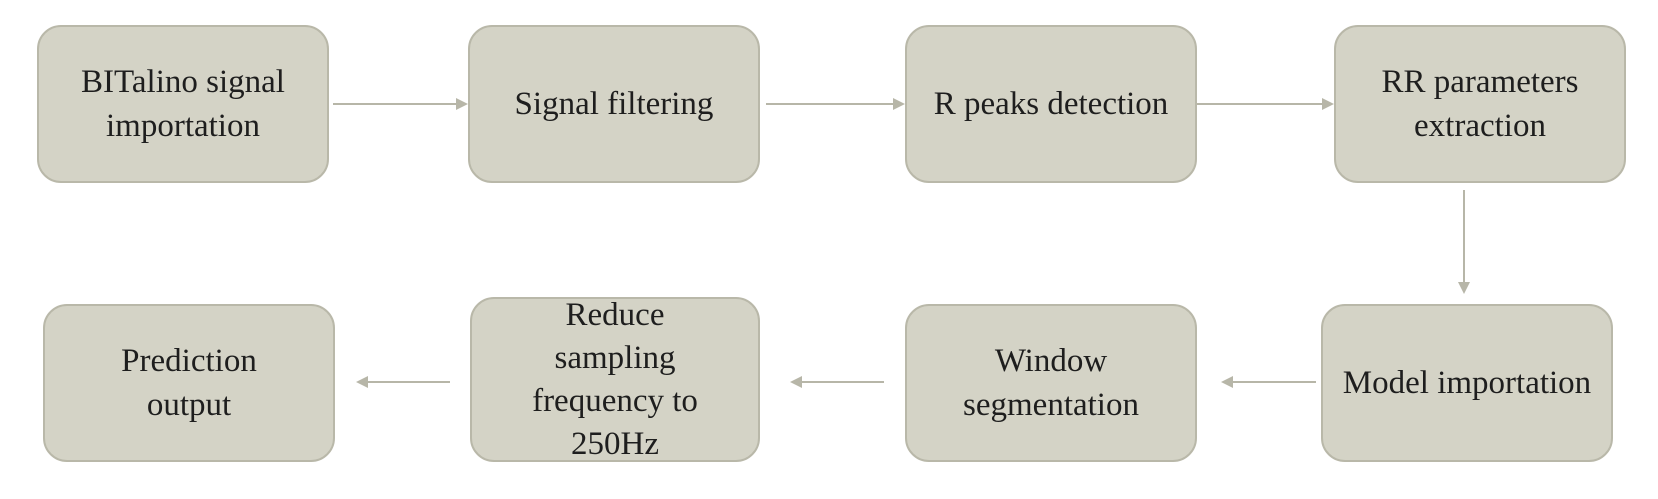 The width and height of the screenshot is (1658, 499). I want to click on step-reduce-sampling-frequency: Reduce sampling frequency to 250Hz, so click(615, 379).